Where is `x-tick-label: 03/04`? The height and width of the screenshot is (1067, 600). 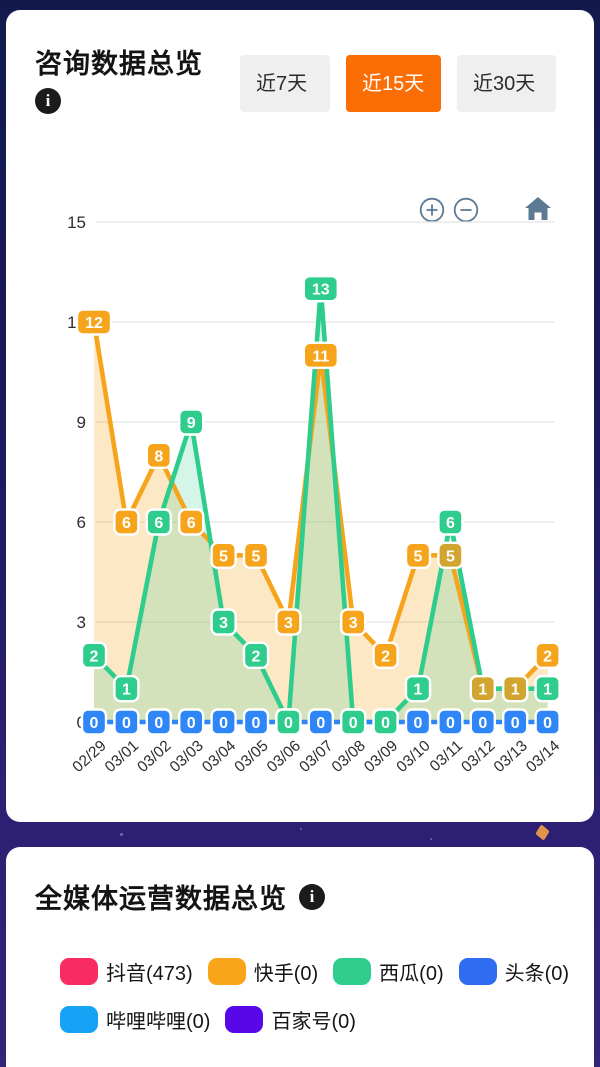
x-tick-label: 03/04 is located at coordinates (219, 756).